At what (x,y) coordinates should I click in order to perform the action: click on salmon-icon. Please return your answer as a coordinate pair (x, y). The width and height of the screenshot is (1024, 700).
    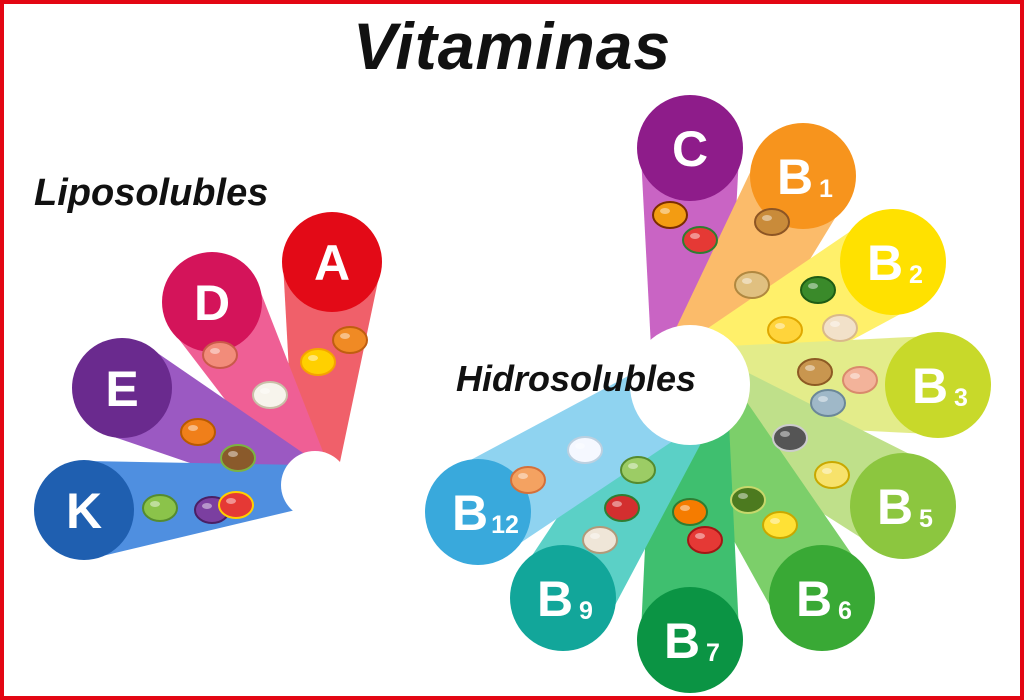
    Looking at the image, I should click on (220, 355).